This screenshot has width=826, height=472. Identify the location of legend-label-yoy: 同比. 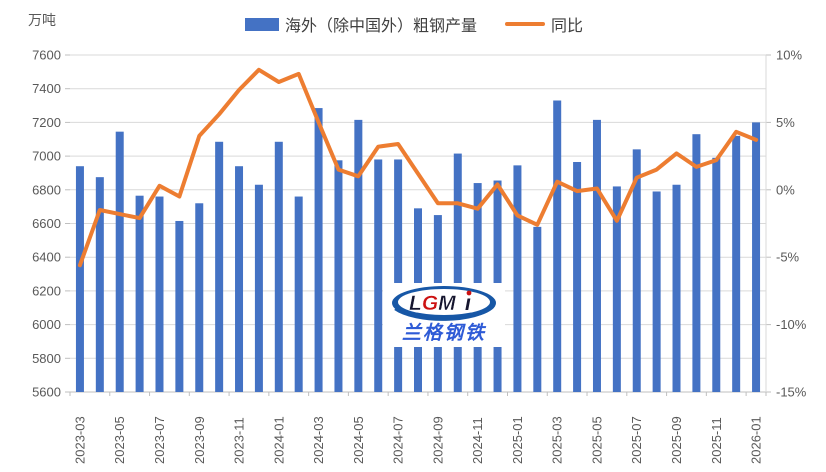
(567, 26).